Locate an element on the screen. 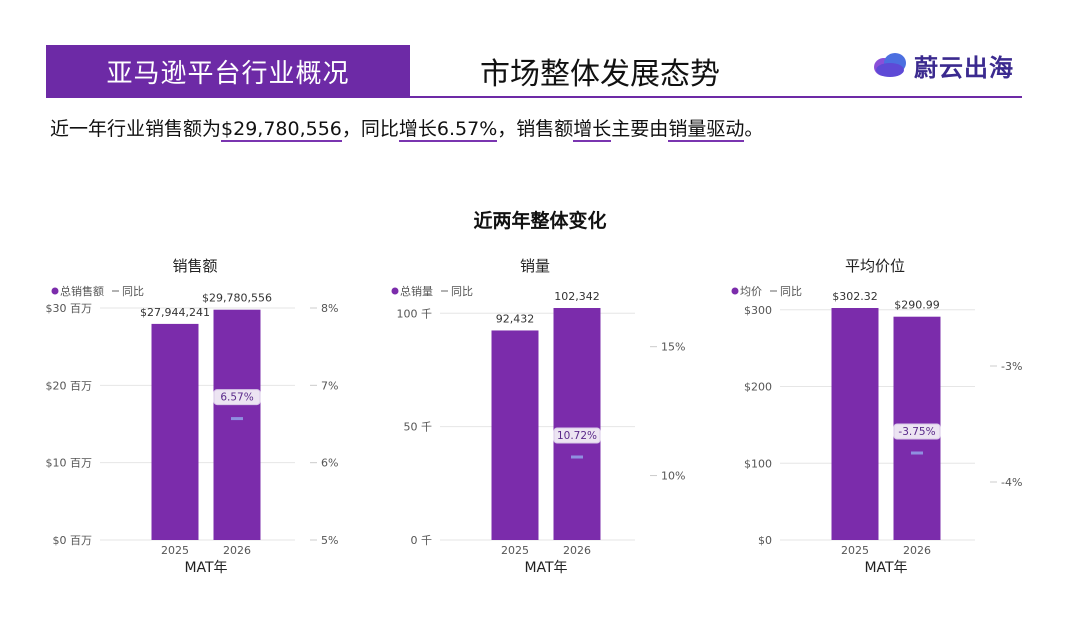 The width and height of the screenshot is (1080, 625). y-tick-label: 100 千 is located at coordinates (415, 313).